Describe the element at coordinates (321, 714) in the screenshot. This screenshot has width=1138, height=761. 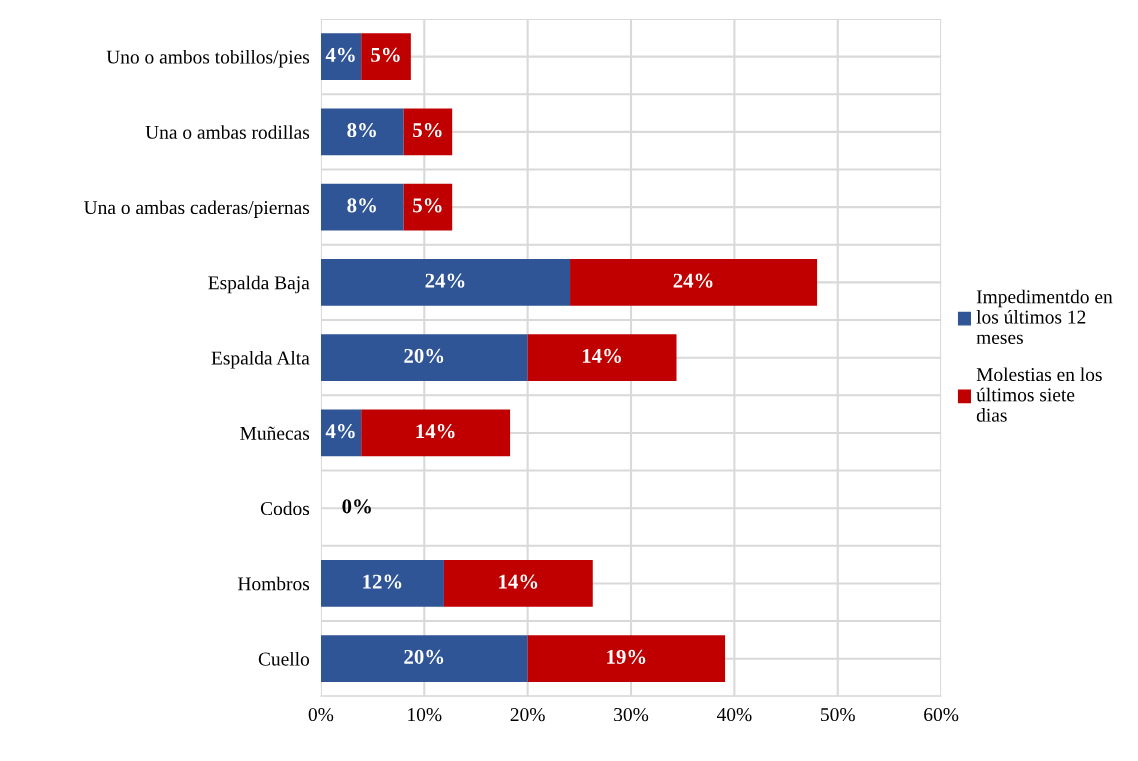
I see `x-tick-label: 0%` at that location.